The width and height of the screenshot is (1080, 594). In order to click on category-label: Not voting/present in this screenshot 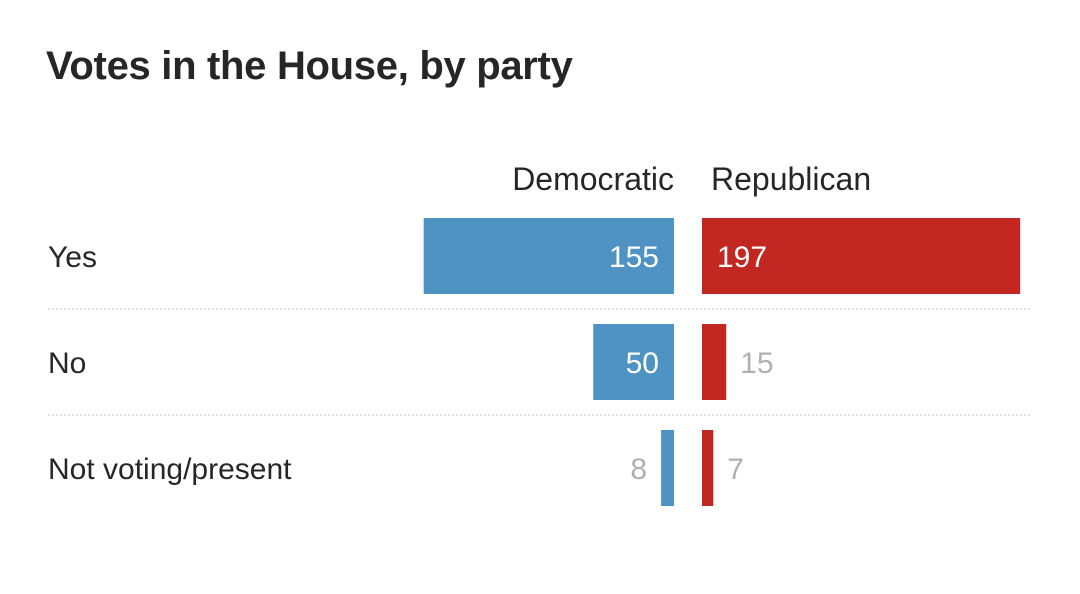, I will do `click(170, 469)`.